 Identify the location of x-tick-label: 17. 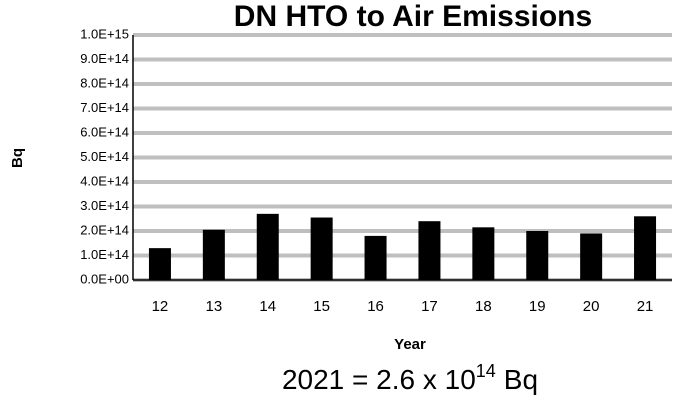
(429, 306).